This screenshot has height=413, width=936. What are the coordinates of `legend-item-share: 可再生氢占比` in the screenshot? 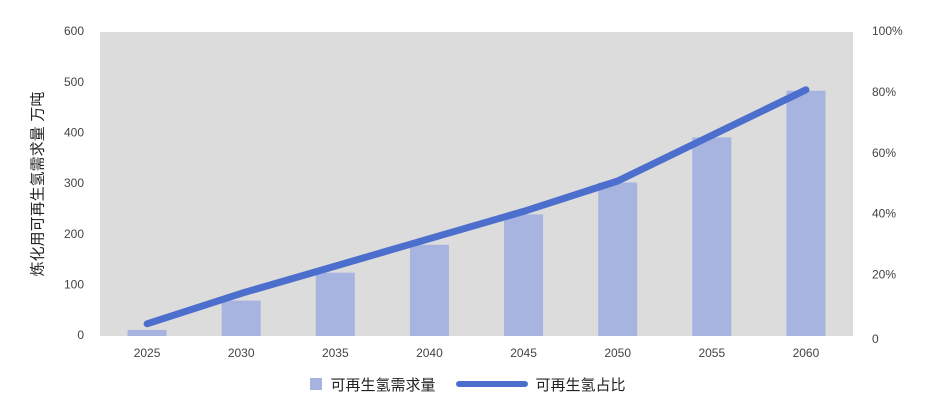 It's located at (540, 384).